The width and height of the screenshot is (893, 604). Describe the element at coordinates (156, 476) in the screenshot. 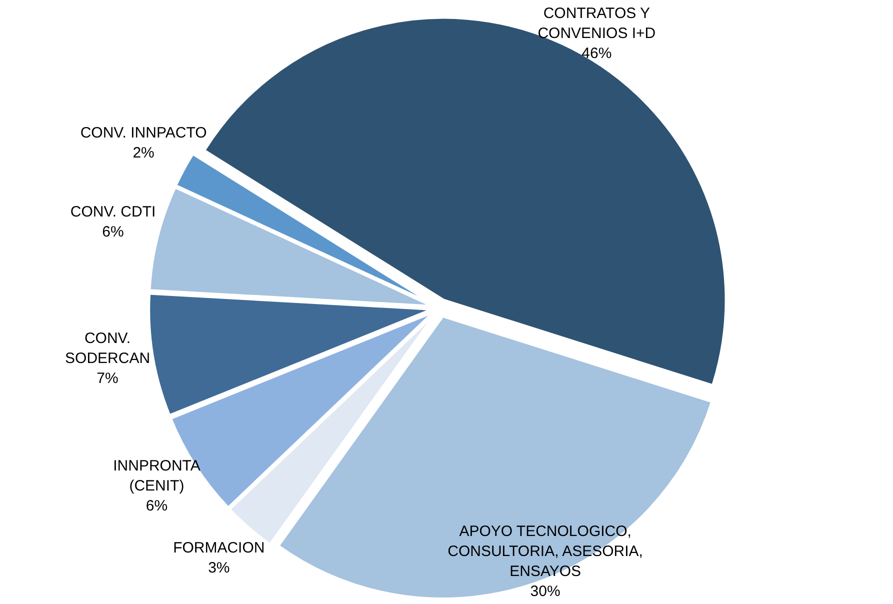

I see `slice-label: INNPRONTA (CENIT)` at that location.